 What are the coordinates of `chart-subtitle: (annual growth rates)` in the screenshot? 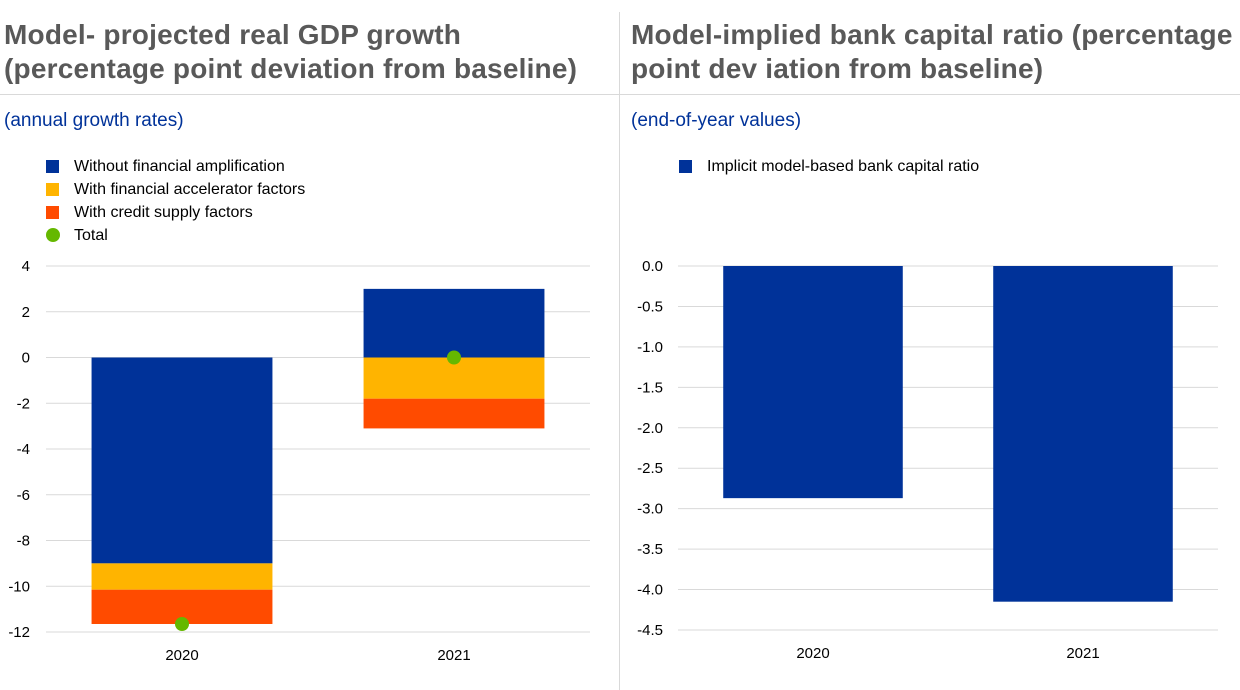 It's located at (94, 120).